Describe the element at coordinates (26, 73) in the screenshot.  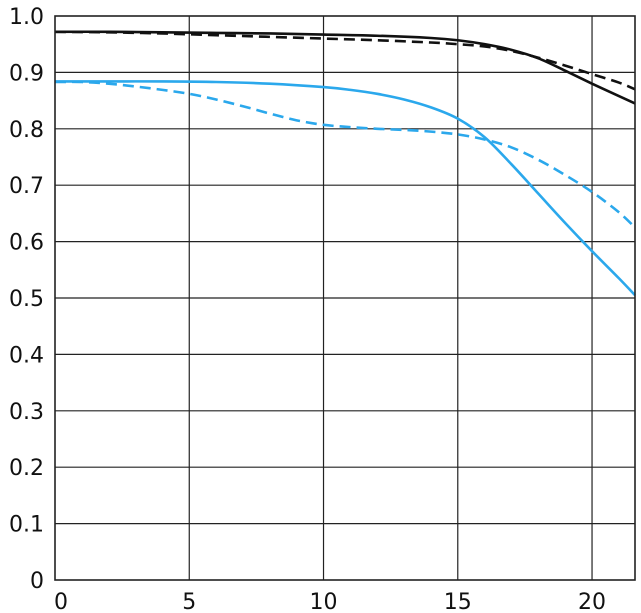
I see `y-tick-label: 0.9` at that location.